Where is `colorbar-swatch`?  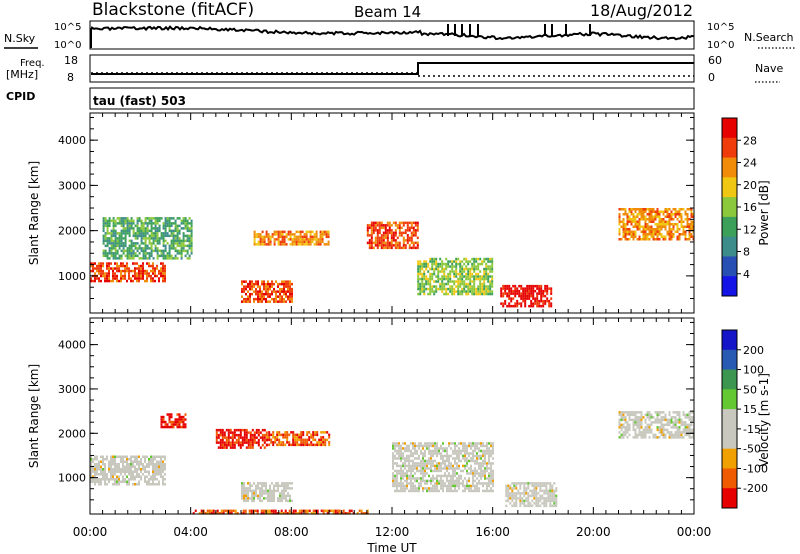 colorbar-swatch is located at coordinates (729, 148).